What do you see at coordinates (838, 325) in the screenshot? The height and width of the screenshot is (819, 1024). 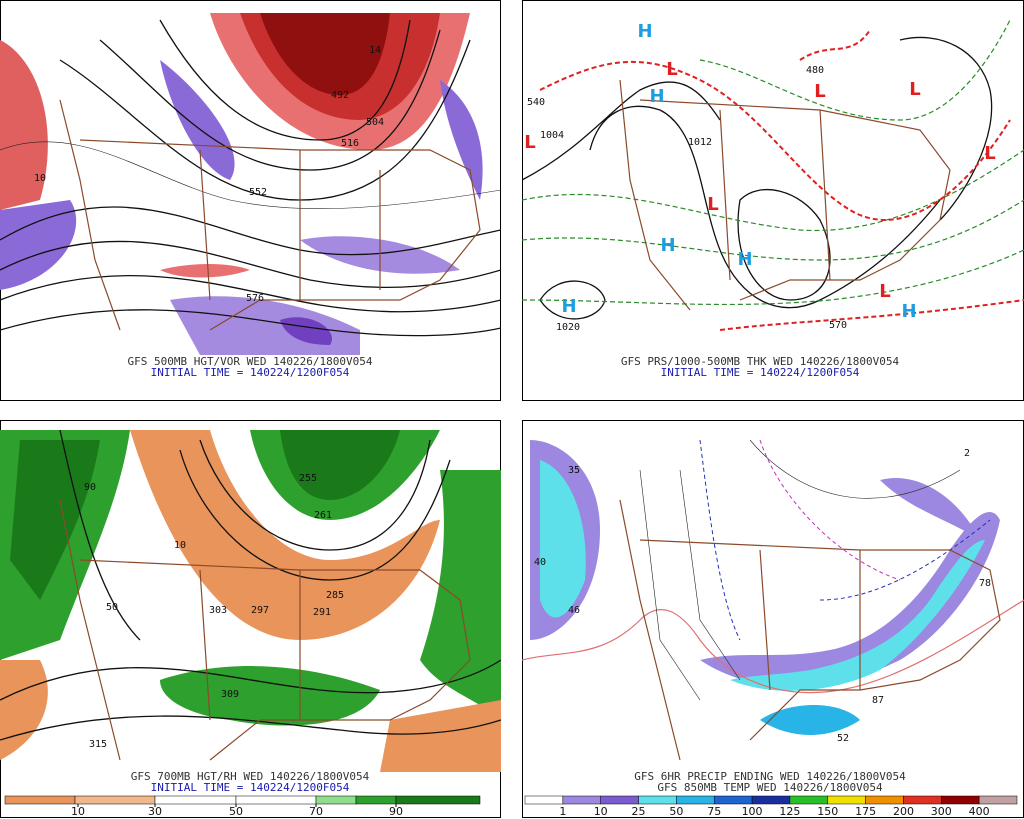 I see `contour-label: 570` at bounding box center [838, 325].